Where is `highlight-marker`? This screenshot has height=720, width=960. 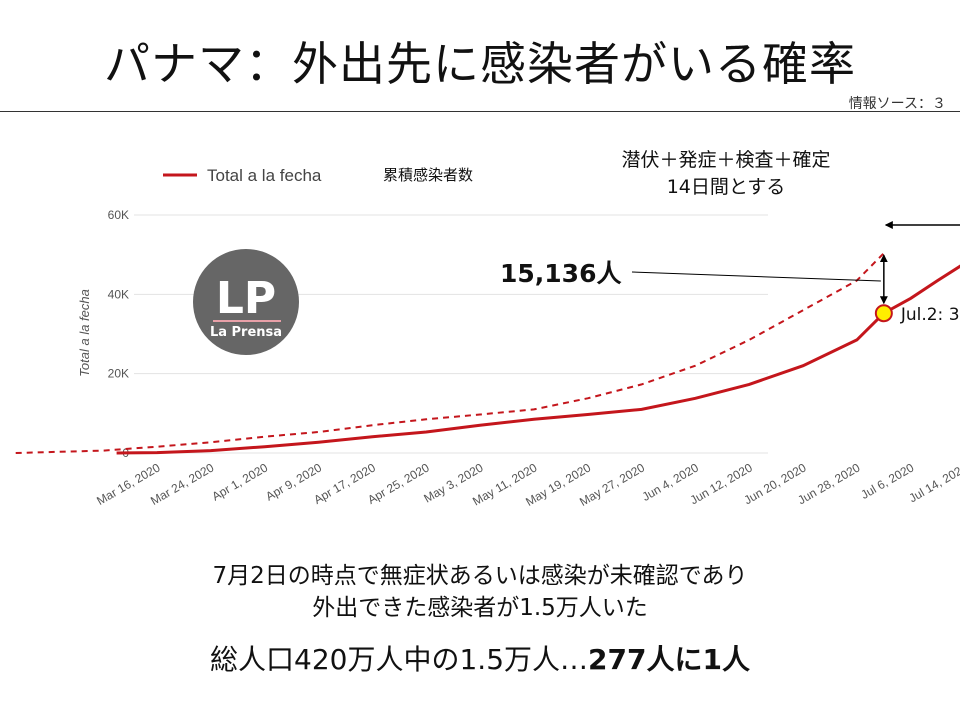 highlight-marker is located at coordinates (883, 313).